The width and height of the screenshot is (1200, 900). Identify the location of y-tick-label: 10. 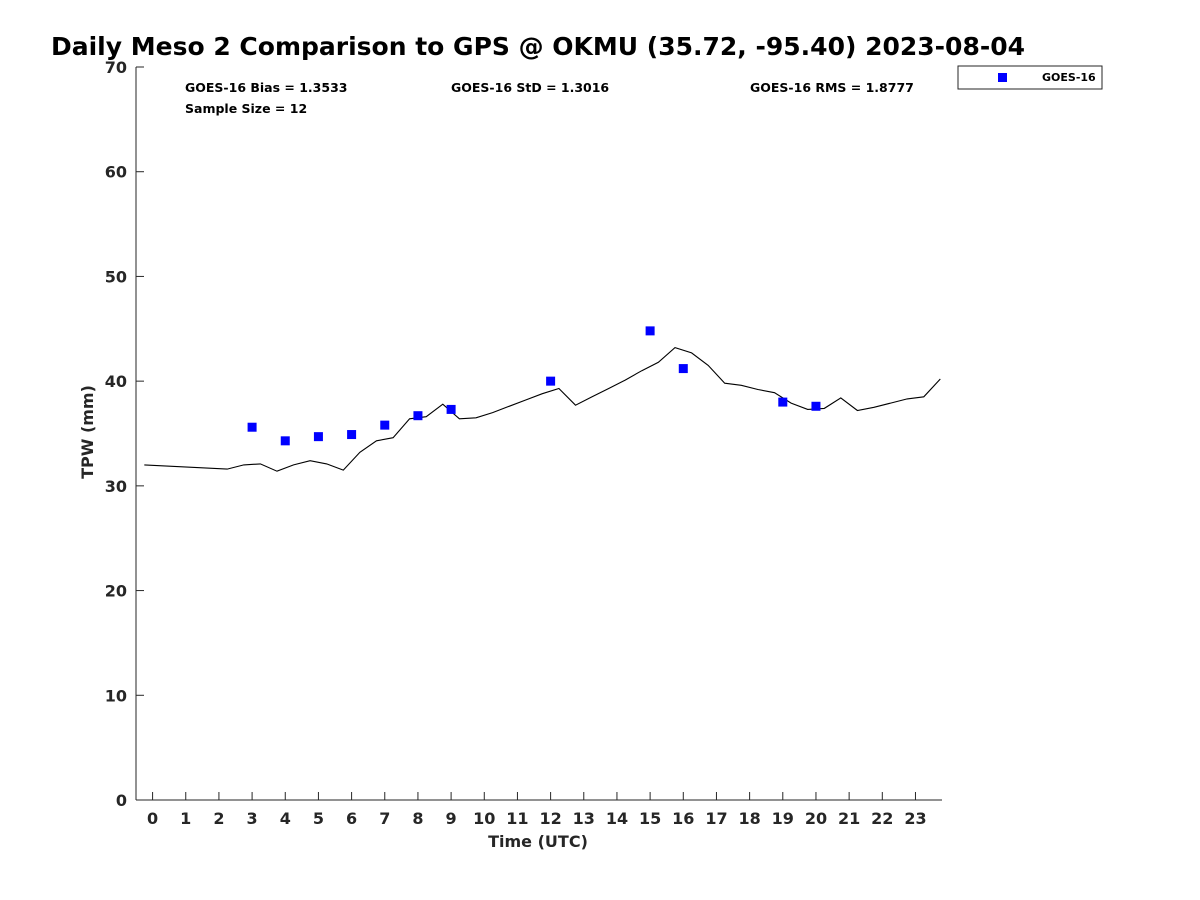
(116, 695).